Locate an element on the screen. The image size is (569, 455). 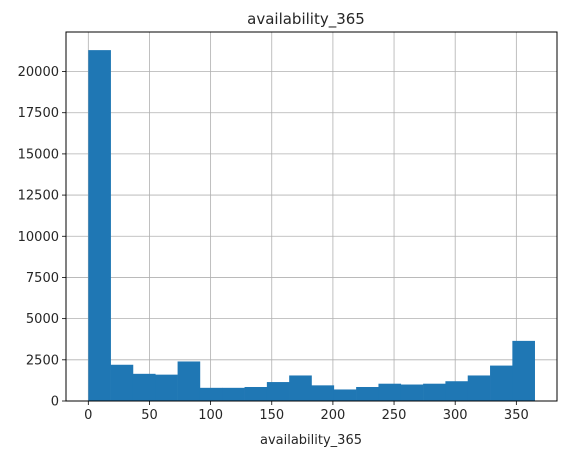
y-tick-label: 7500 is located at coordinates (42, 278).